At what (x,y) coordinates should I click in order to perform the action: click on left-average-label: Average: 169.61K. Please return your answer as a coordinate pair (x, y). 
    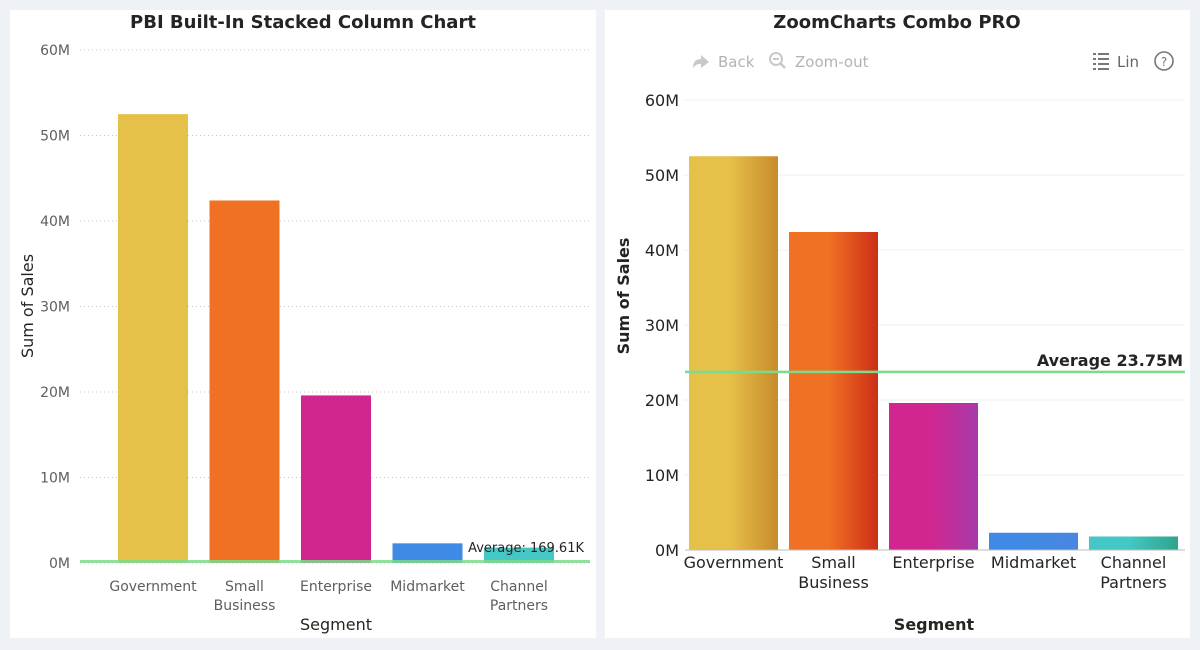
    Looking at the image, I should click on (526, 548).